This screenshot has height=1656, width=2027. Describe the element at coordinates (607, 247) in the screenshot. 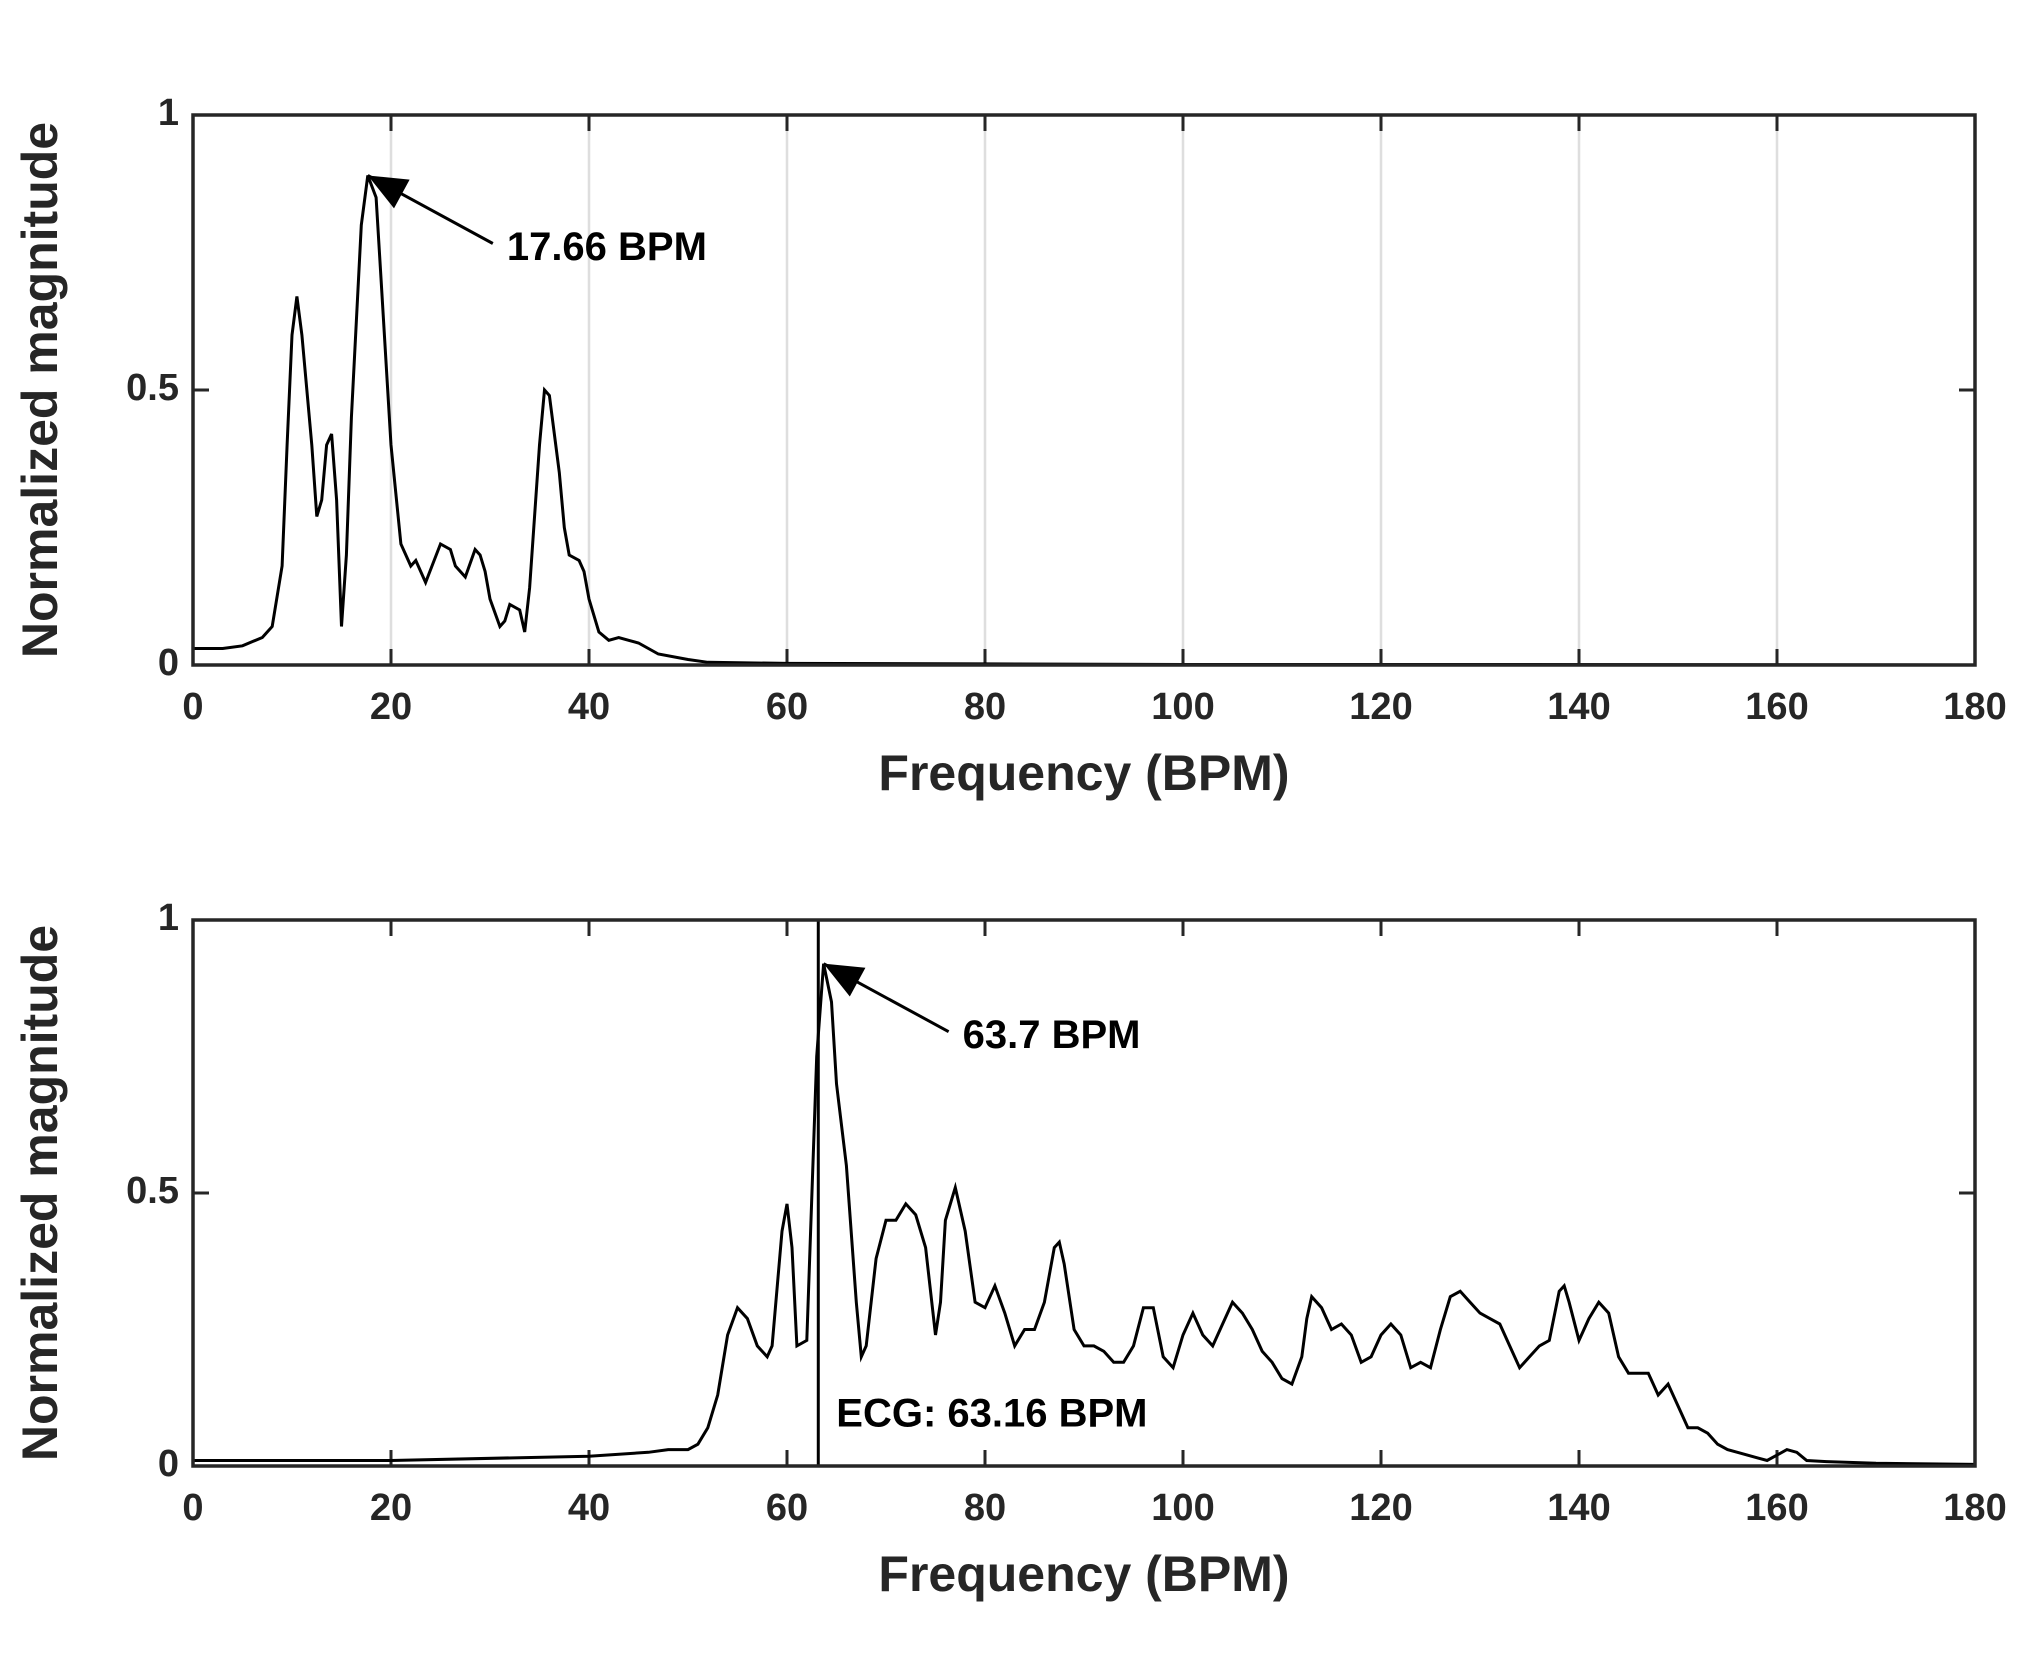

I see `annotation-label: 17.66 BPM` at that location.